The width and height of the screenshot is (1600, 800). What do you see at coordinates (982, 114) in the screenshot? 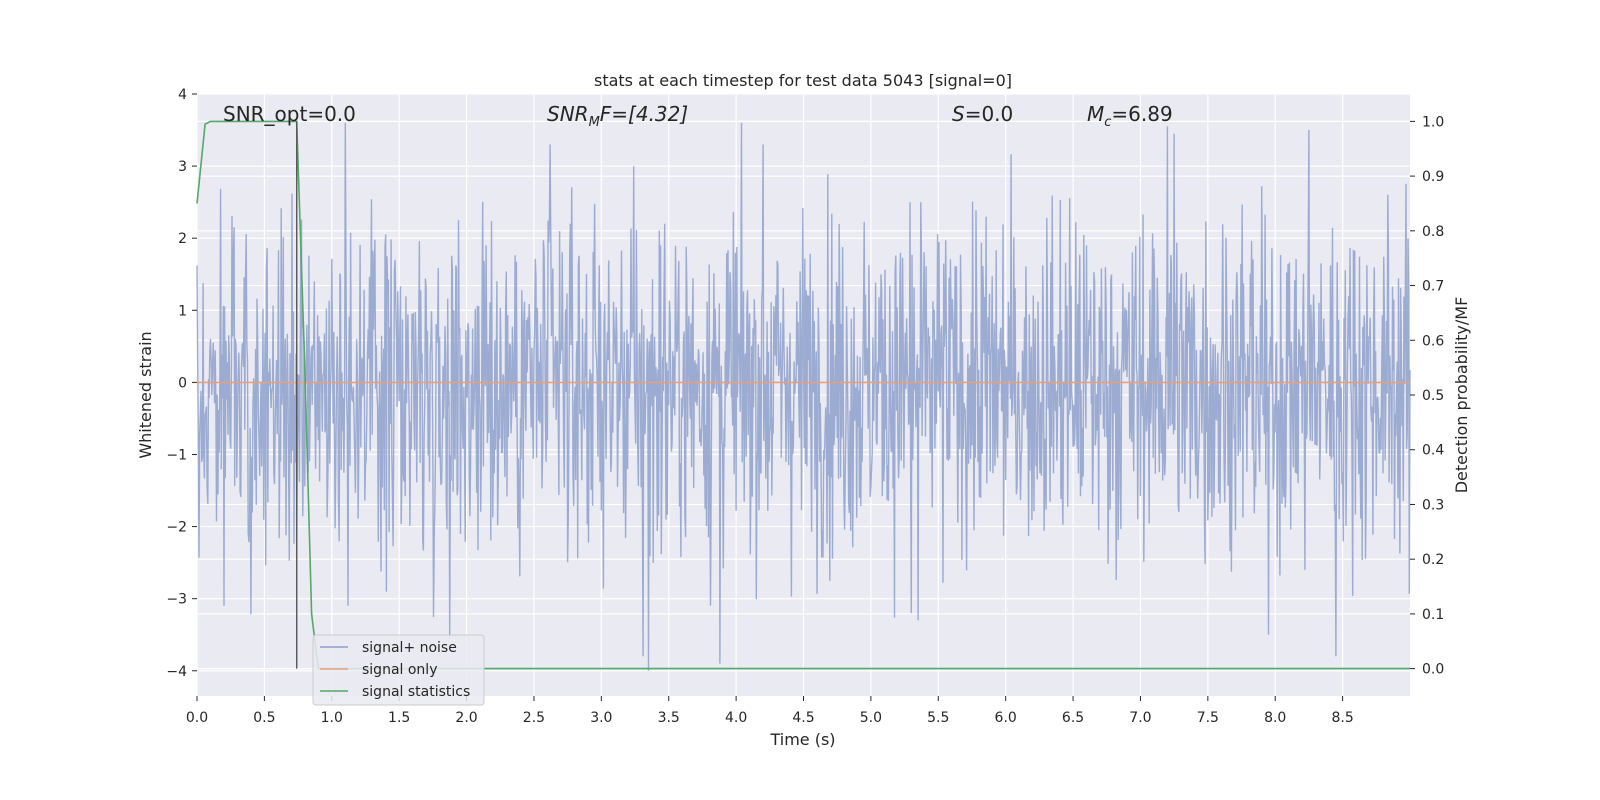
I see `annotation-s: S=0.0` at bounding box center [982, 114].